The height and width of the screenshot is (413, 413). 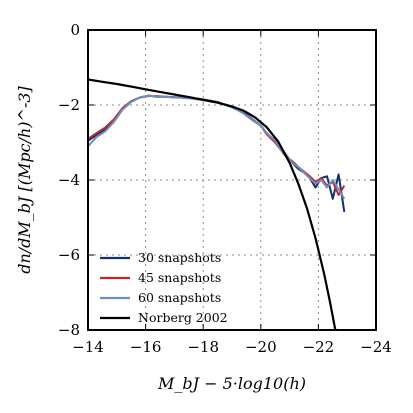 I want to click on y-tick-label: −2, so click(x=69, y=105).